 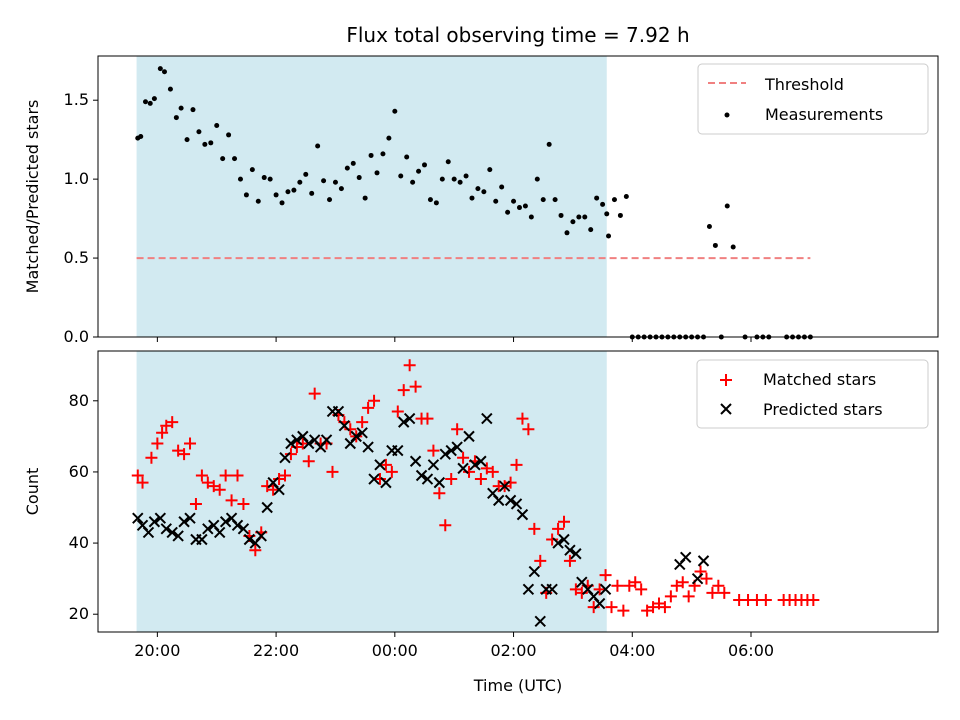 What do you see at coordinates (513, 650) in the screenshot?
I see `x-tick-label: 02:00` at bounding box center [513, 650].